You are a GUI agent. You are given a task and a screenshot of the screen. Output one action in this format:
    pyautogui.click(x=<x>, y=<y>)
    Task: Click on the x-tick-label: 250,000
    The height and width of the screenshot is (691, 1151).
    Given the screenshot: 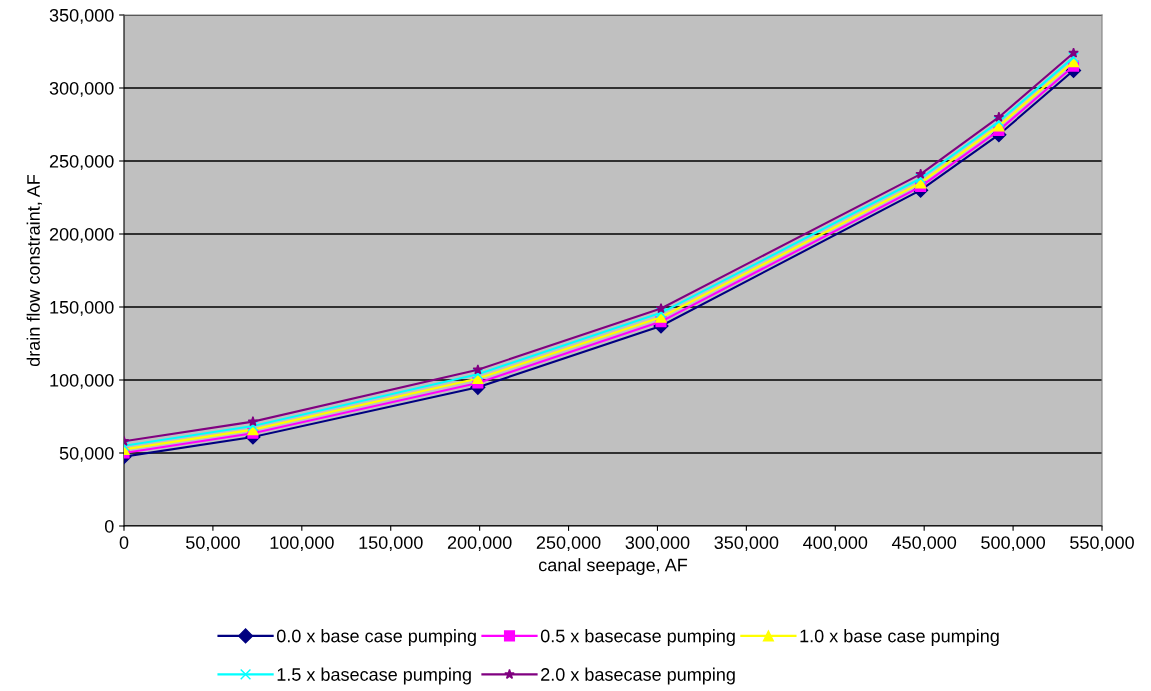 What is the action you would take?
    pyautogui.click(x=568, y=544)
    